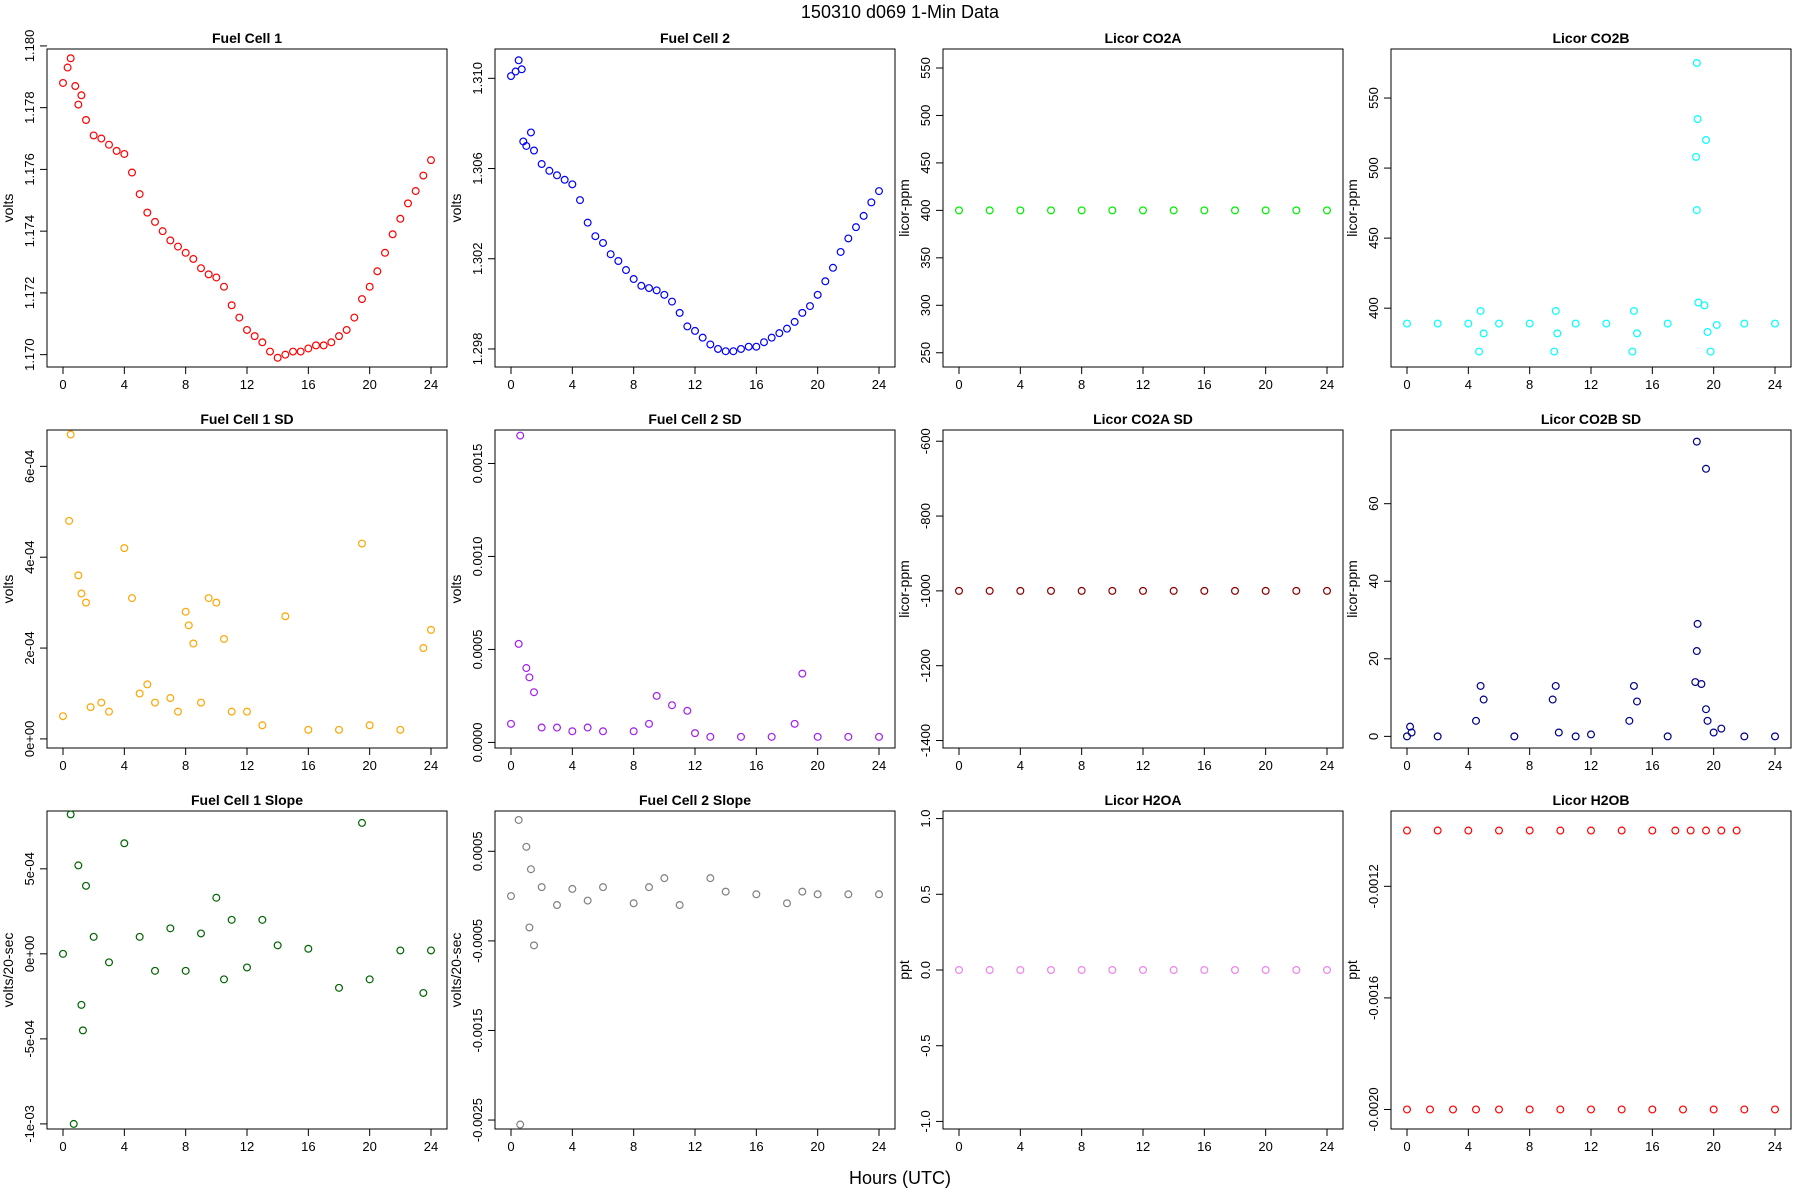  Describe the element at coordinates (247, 38) in the screenshot. I see `panel-title: Fuel Cell 1` at that location.